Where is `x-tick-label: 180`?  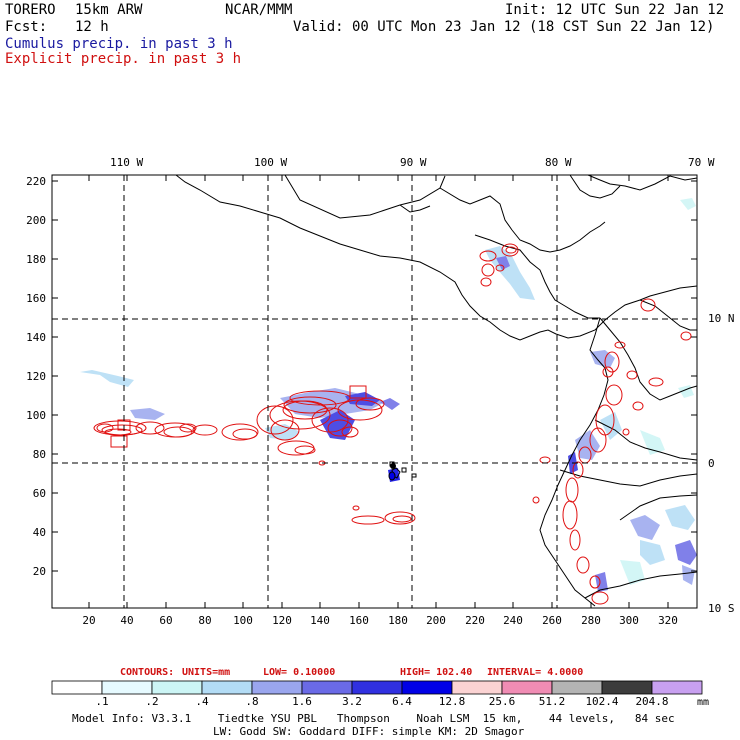 x-tick-label: 180 is located at coordinates (398, 620).